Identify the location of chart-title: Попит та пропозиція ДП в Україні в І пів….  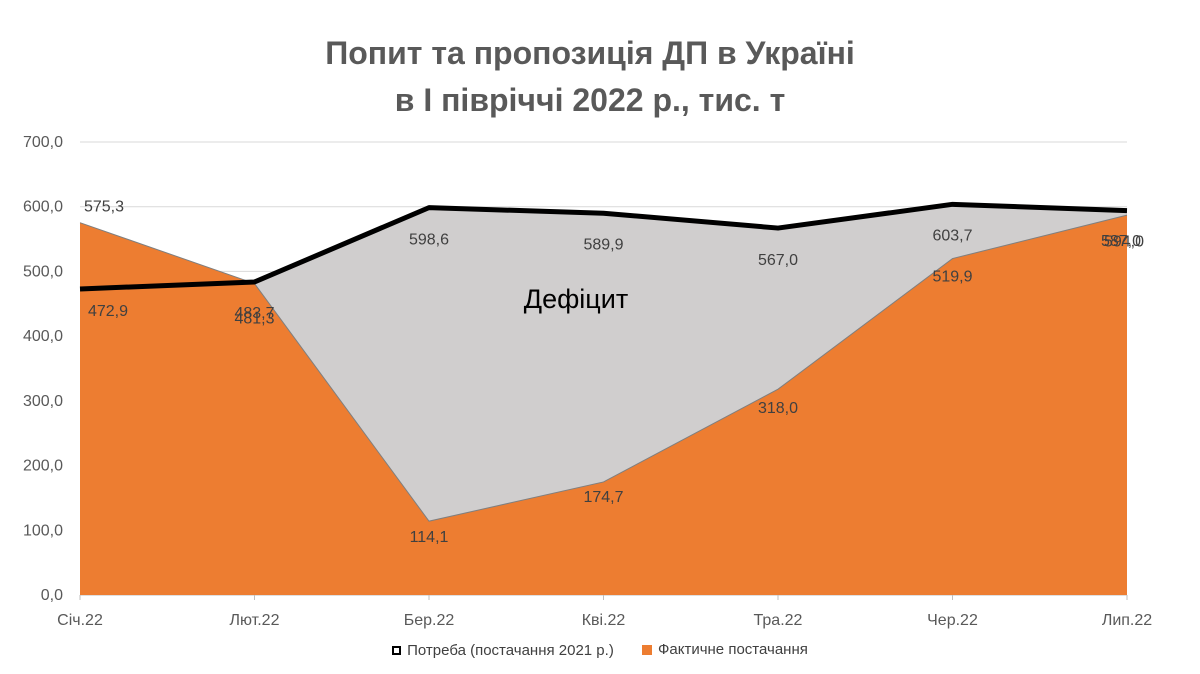
(590, 77).